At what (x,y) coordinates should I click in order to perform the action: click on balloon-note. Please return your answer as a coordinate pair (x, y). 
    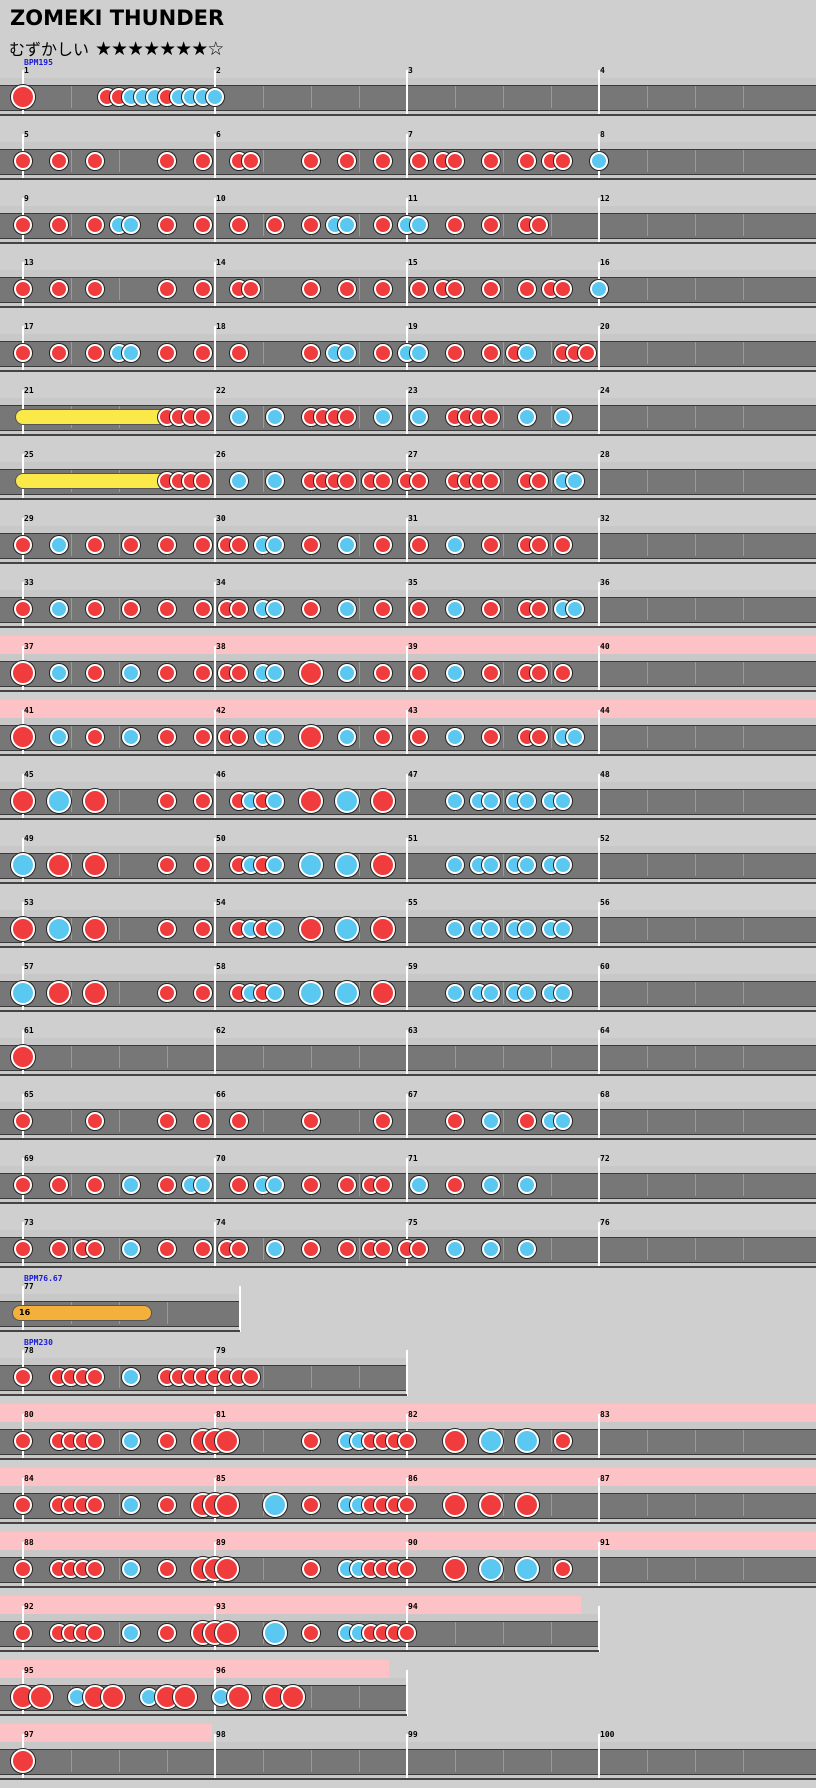
    Looking at the image, I should click on (82, 1313).